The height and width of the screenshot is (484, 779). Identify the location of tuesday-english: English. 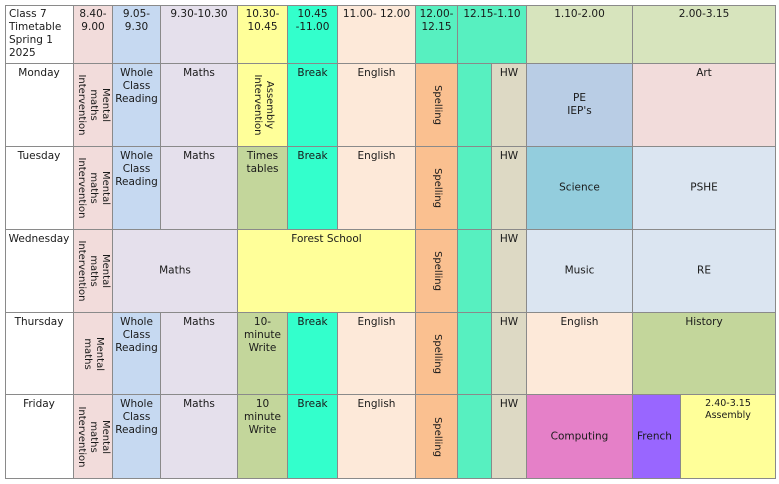
(377, 188).